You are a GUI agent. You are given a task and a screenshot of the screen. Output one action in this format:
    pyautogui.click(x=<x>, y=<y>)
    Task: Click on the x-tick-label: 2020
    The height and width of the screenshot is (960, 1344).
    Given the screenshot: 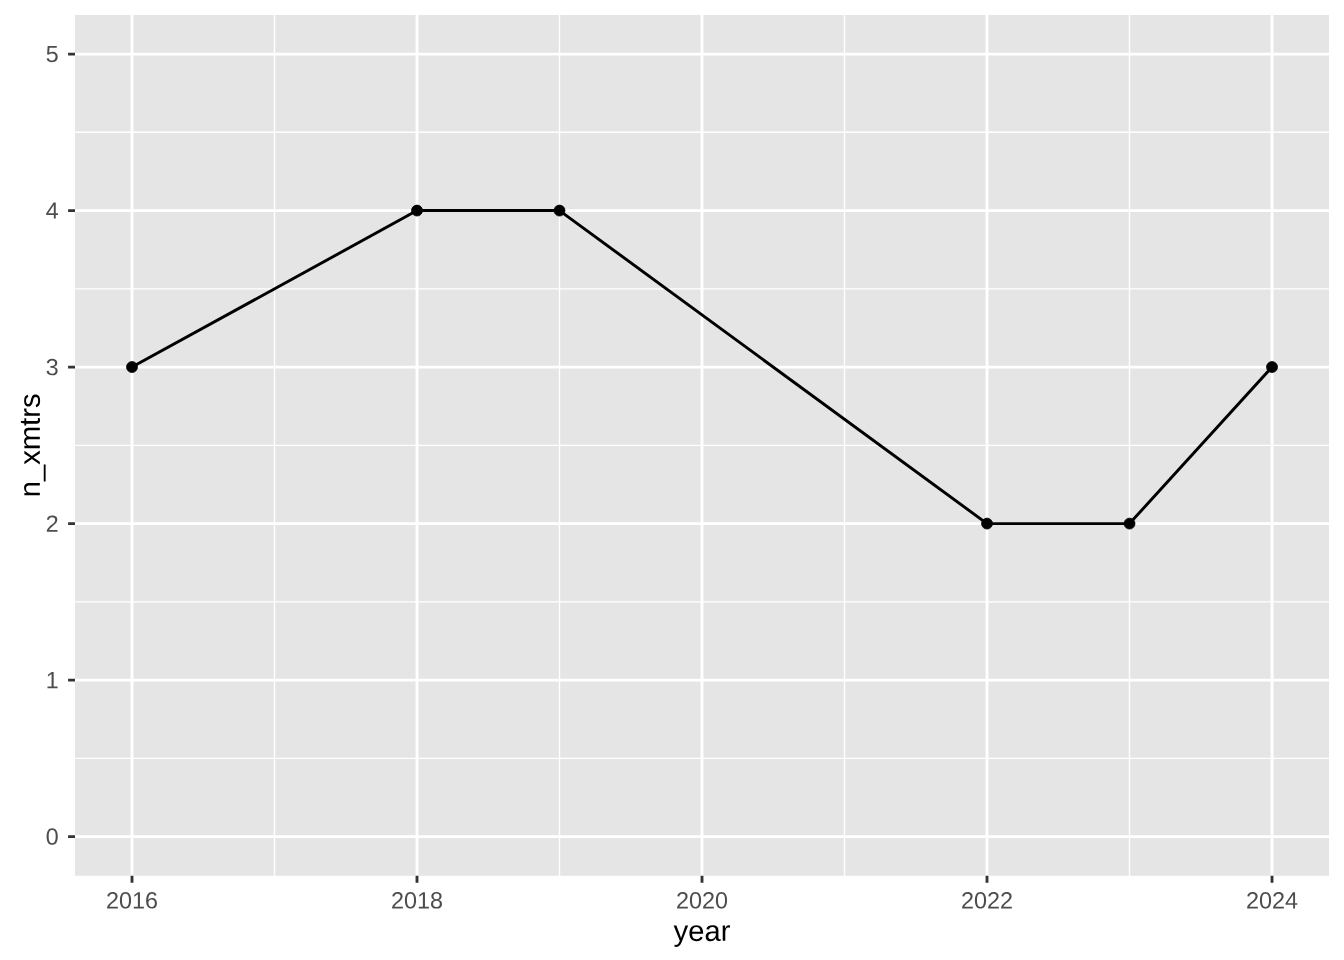 What is the action you would take?
    pyautogui.click(x=702, y=900)
    